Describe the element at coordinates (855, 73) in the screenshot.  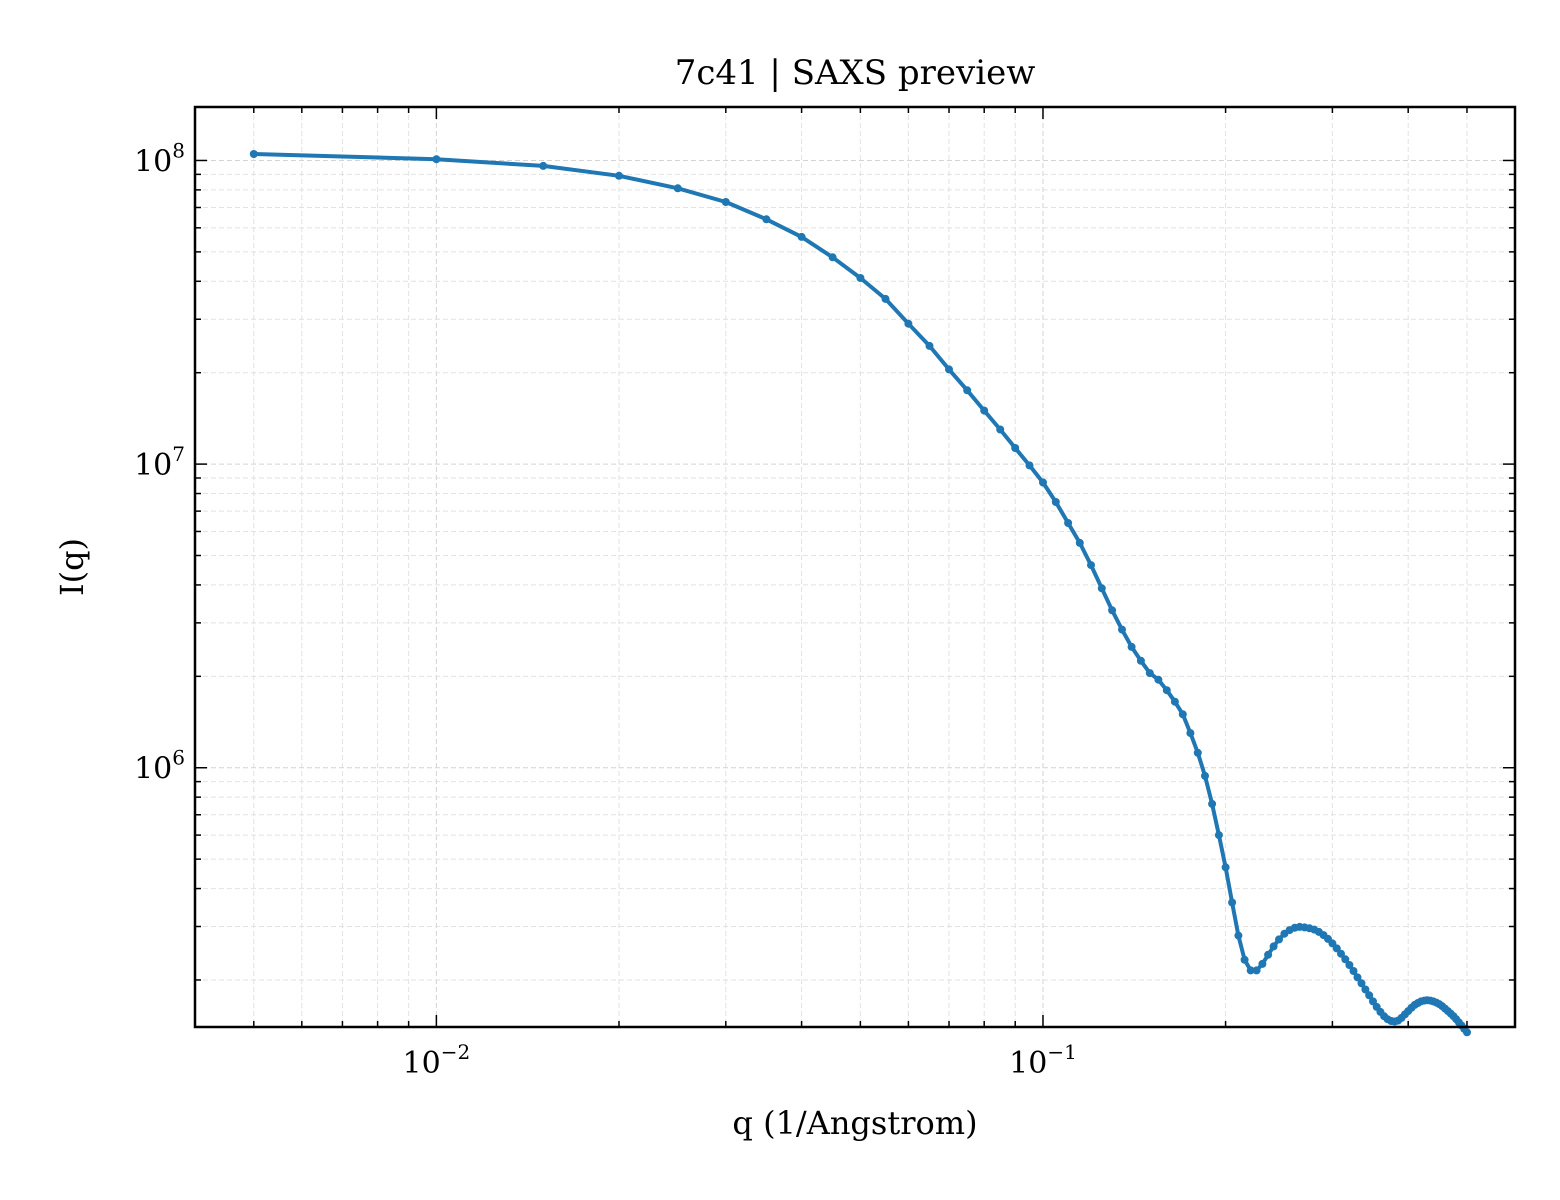
I see `chart-title: 7c41 | SAXS preview` at that location.